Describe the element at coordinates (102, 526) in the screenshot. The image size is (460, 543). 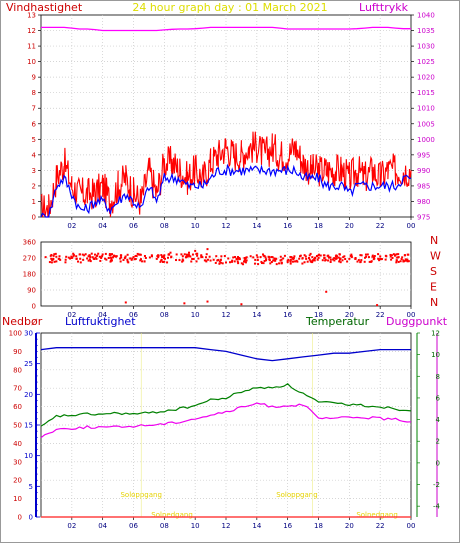
I see `hum-xtick-label: 04` at that location.